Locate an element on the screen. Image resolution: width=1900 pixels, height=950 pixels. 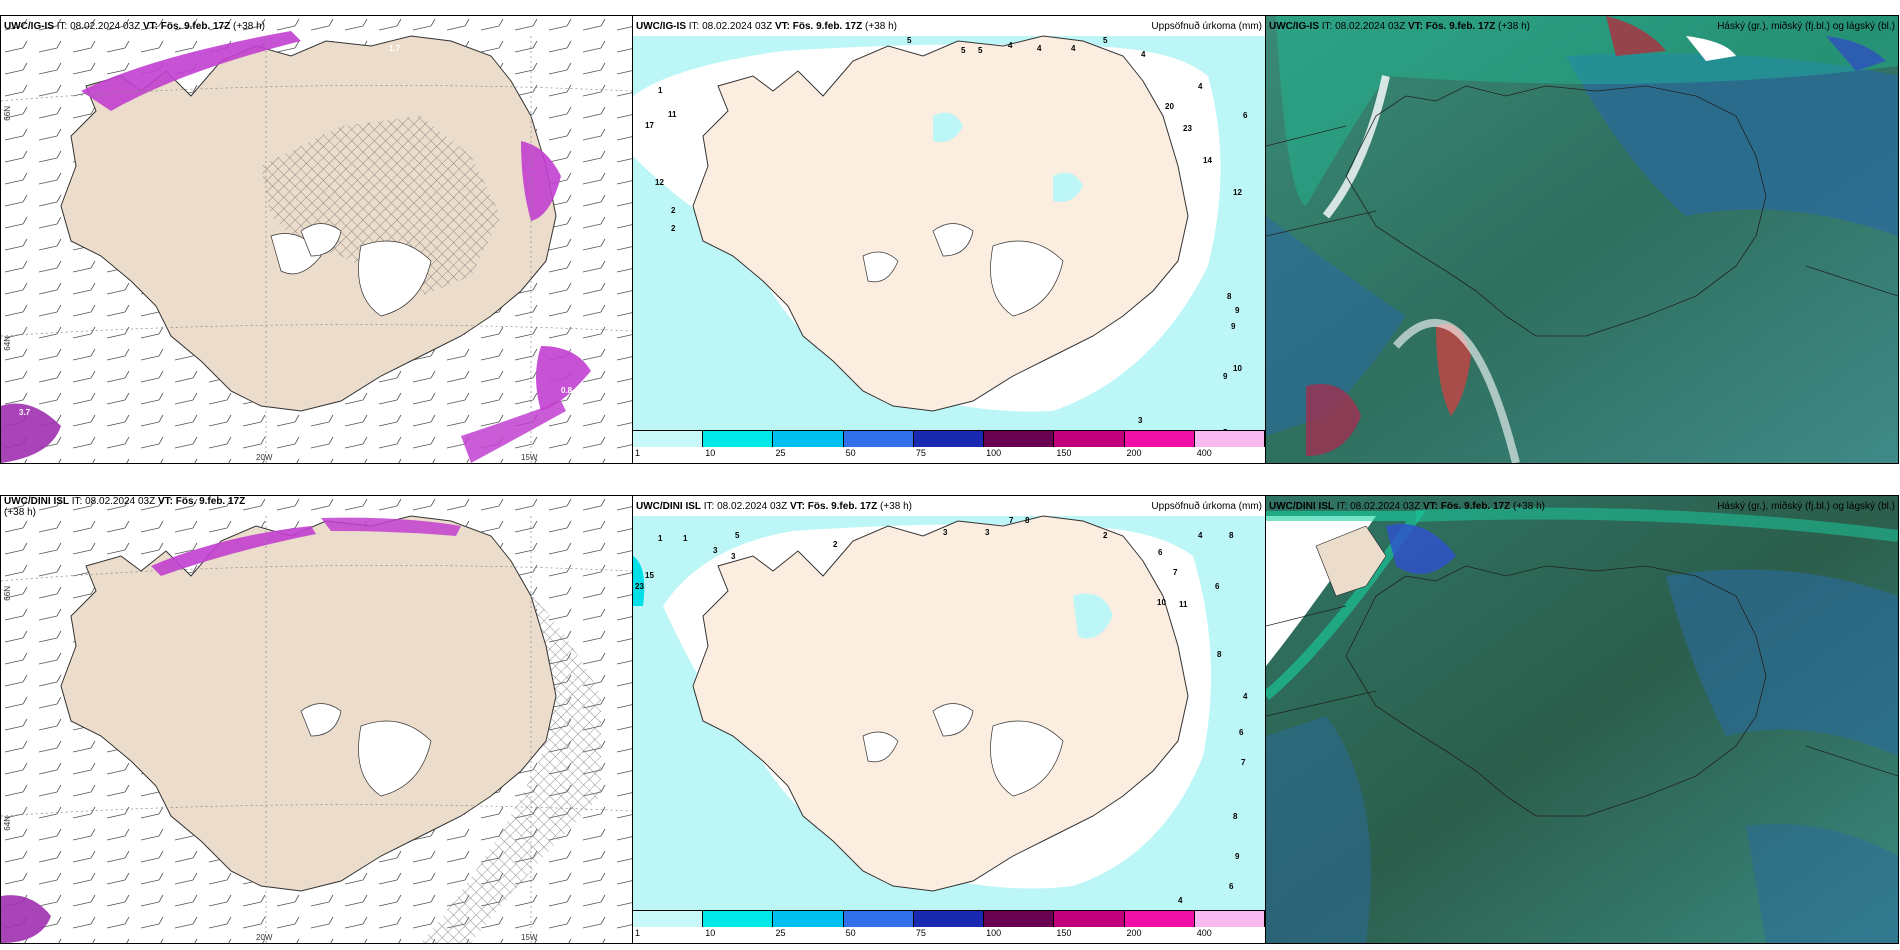
lat-label-64n: 64N is located at coordinates (7, 823).